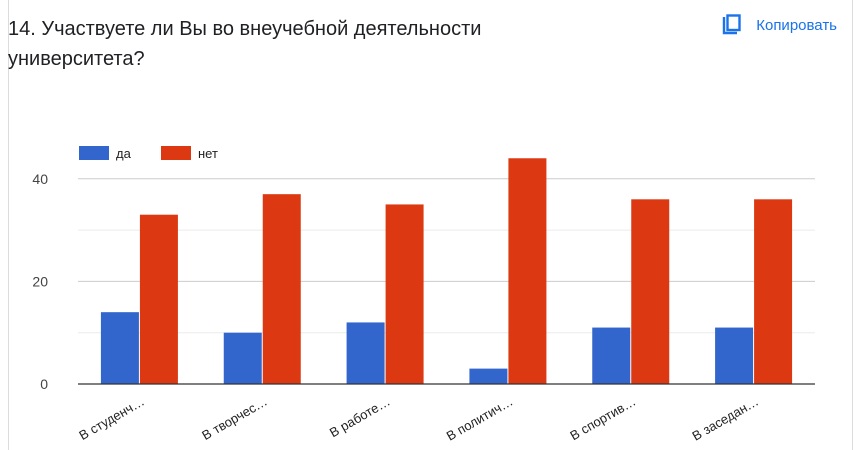 This screenshot has height=450, width=861. What do you see at coordinates (40, 281) in the screenshot?
I see `y-tick-label: 20` at bounding box center [40, 281].